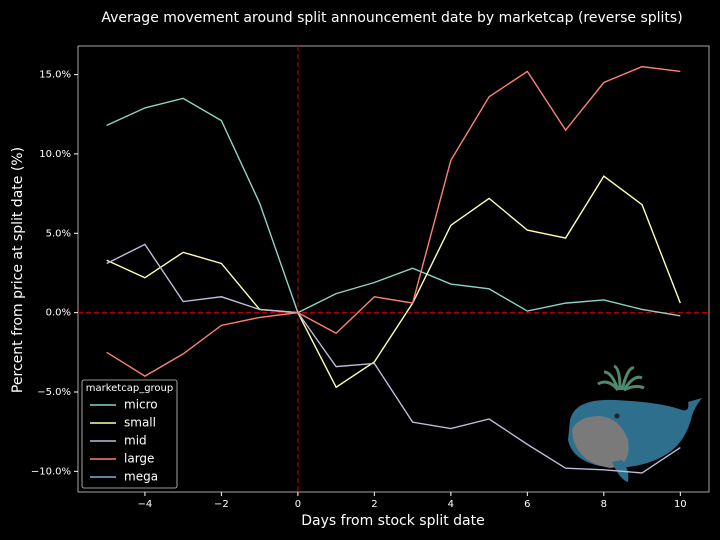  Describe the element at coordinates (130, 388) in the screenshot. I see `legend-title: marketcap_group` at that location.